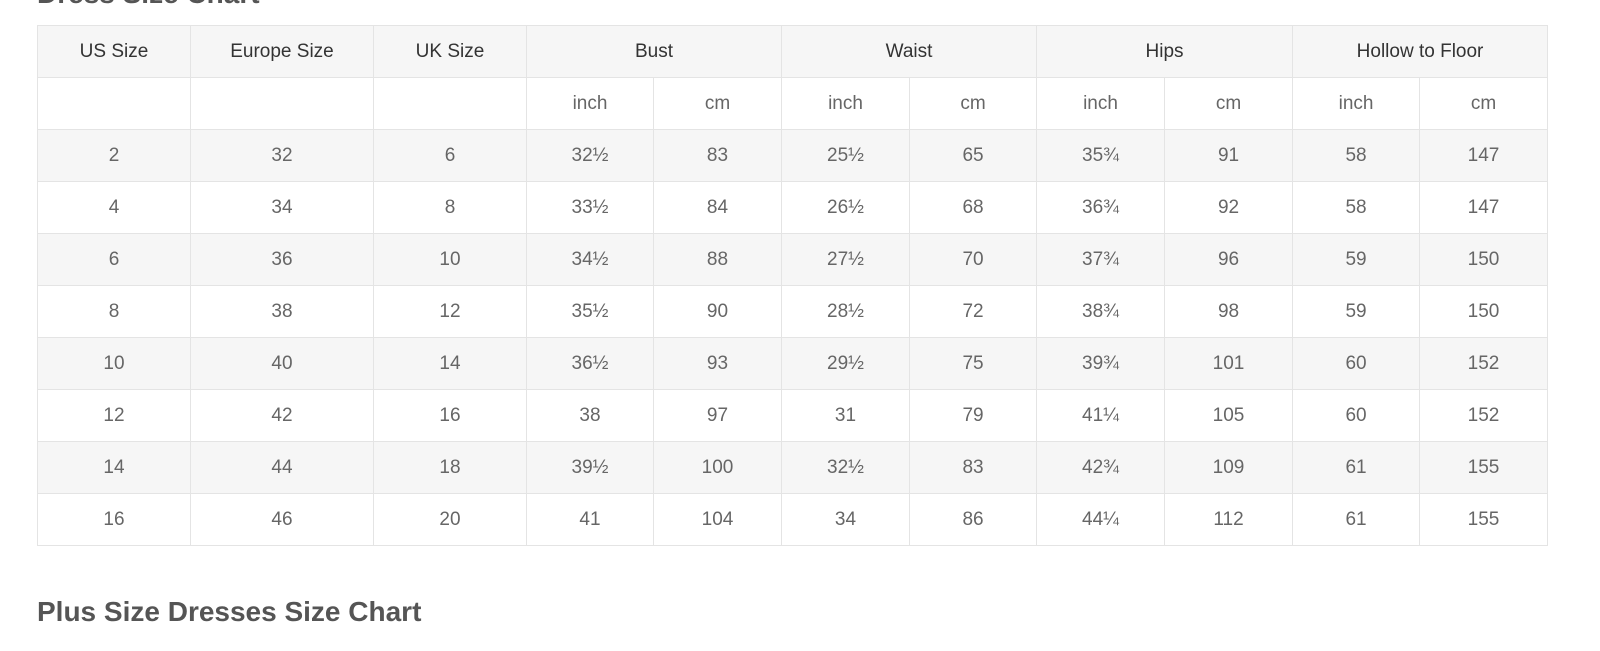 The width and height of the screenshot is (1600, 651). Describe the element at coordinates (845, 415) in the screenshot. I see `table-cell: 31` at that location.